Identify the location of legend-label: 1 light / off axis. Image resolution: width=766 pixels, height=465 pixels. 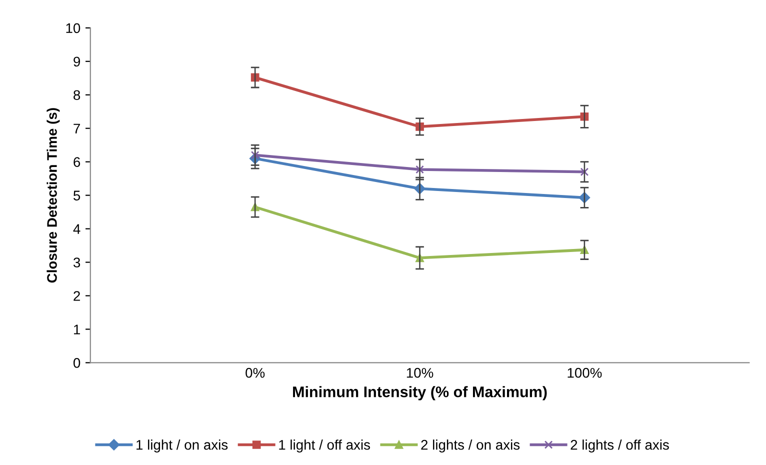
(324, 446).